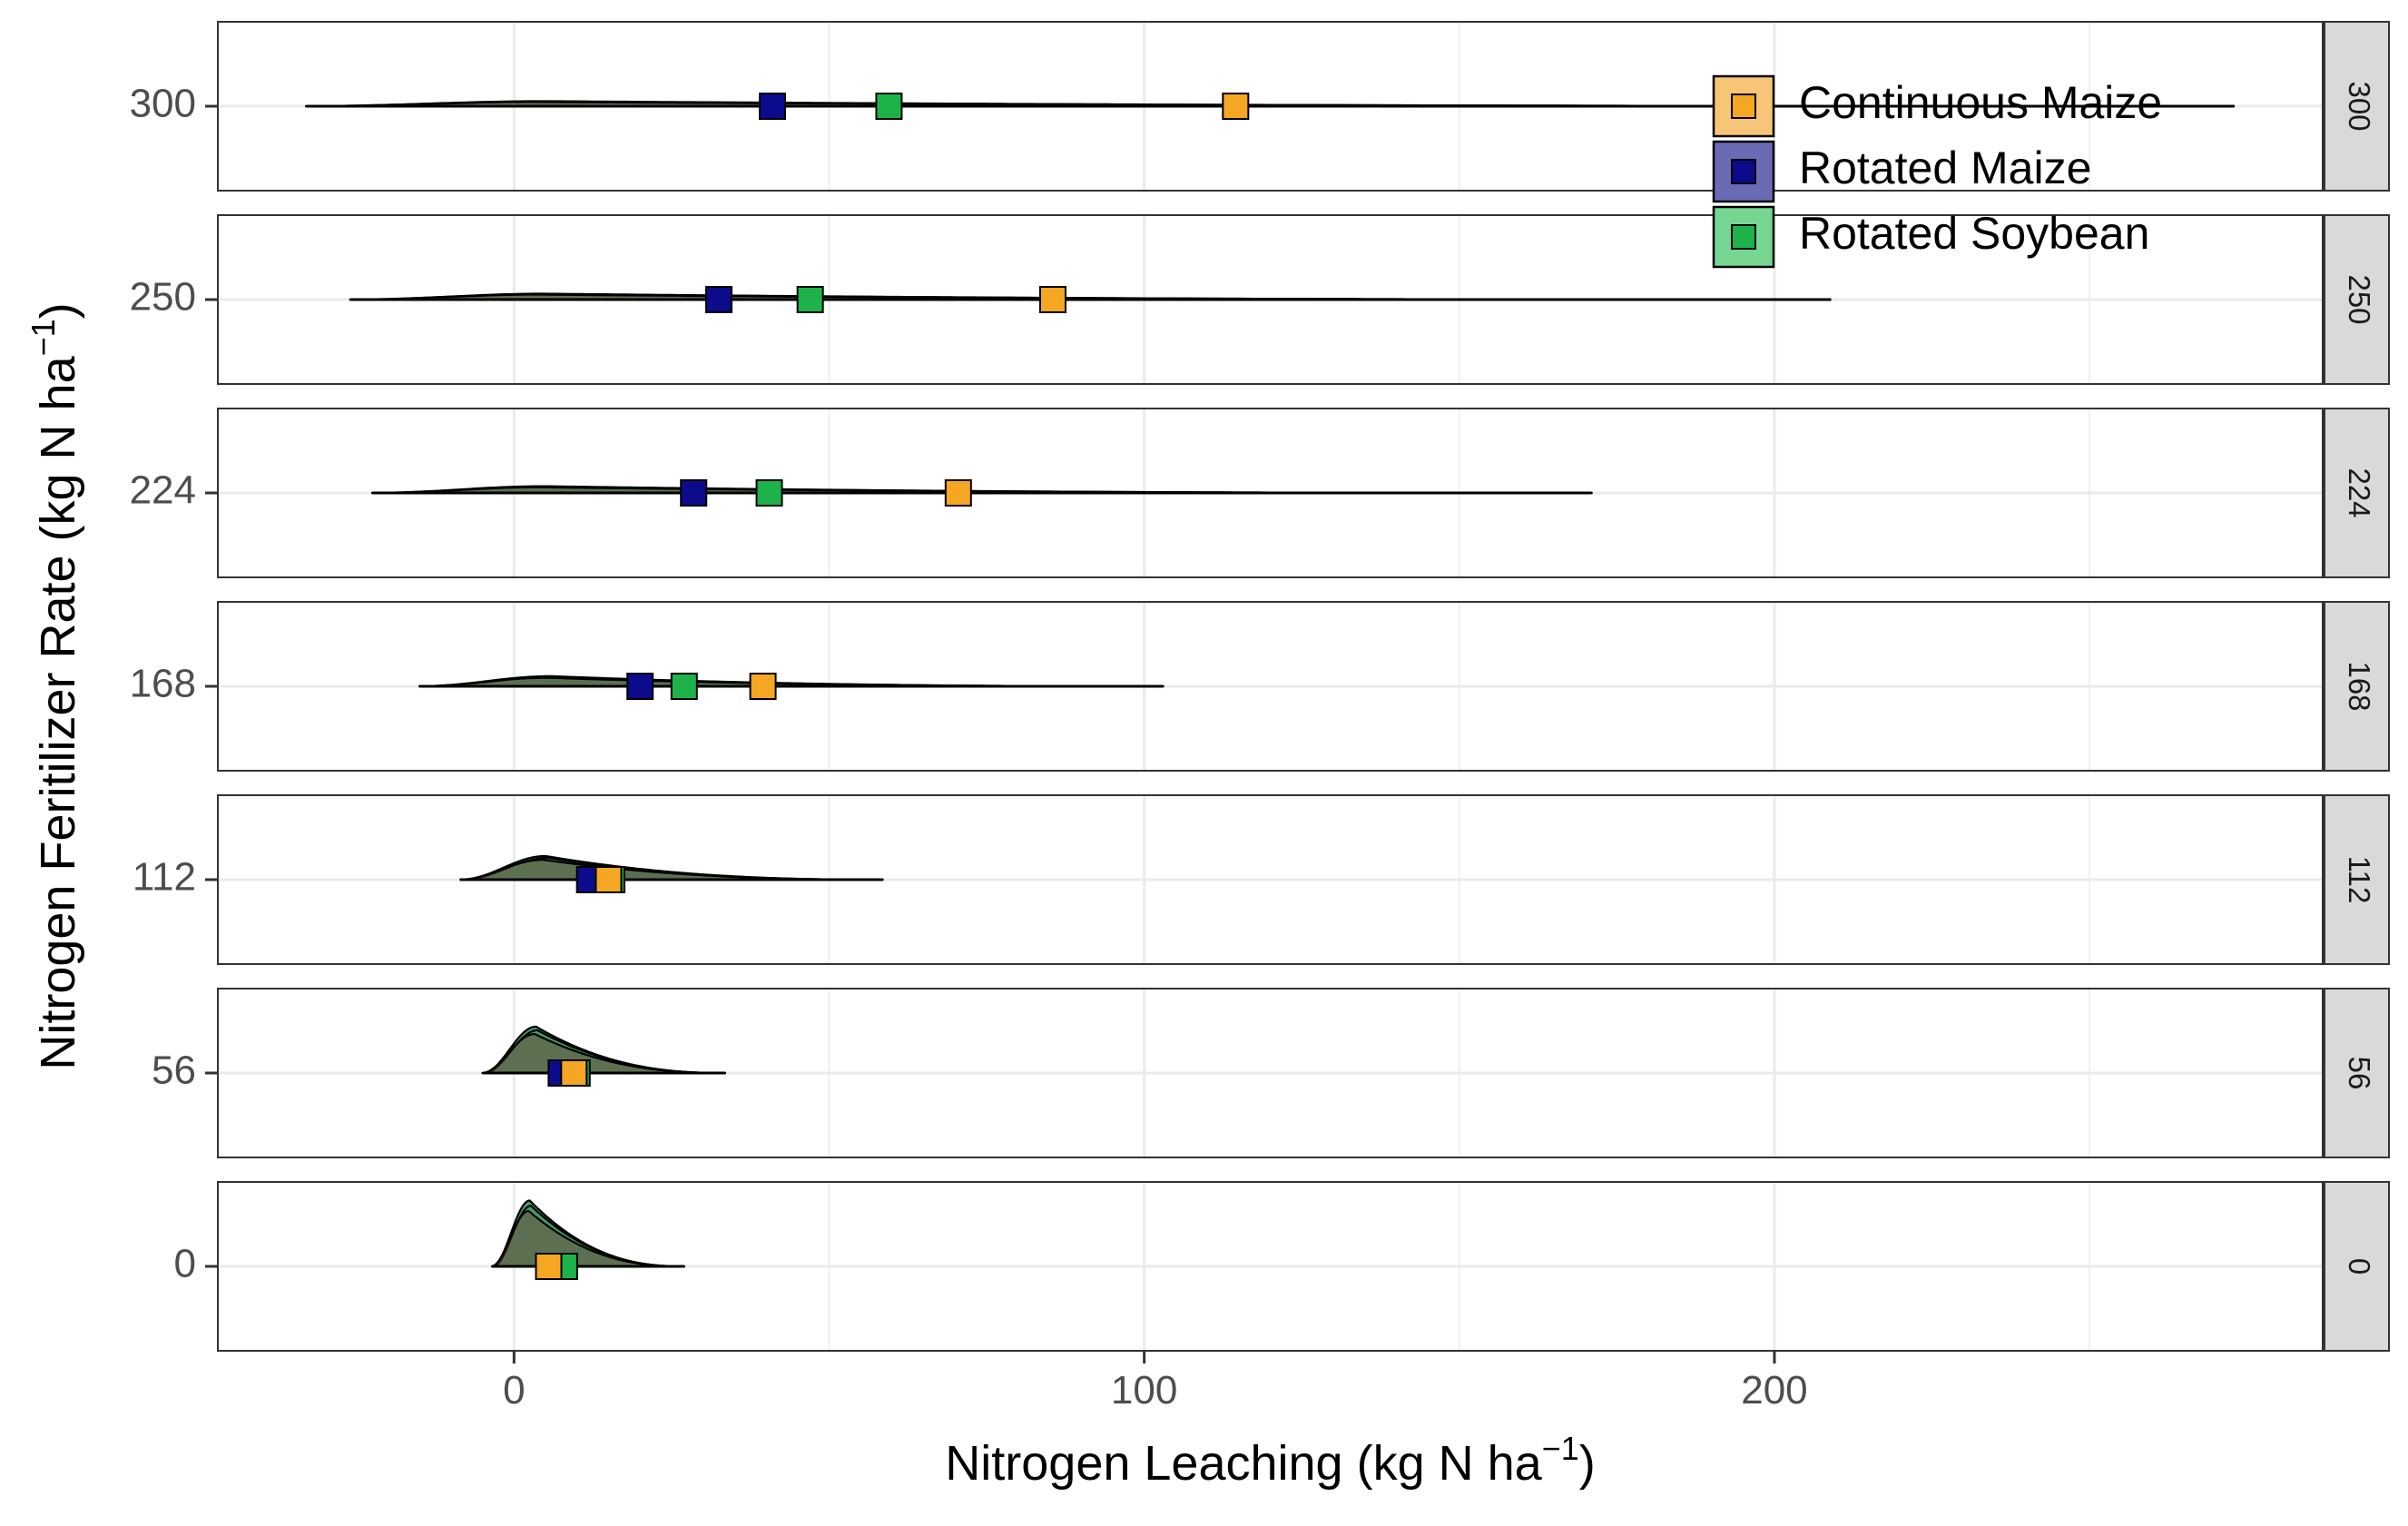 This screenshot has height=1526, width=2408. Describe the element at coordinates (185, 1264) in the screenshot. I see `y-tick-label: 0` at that location.